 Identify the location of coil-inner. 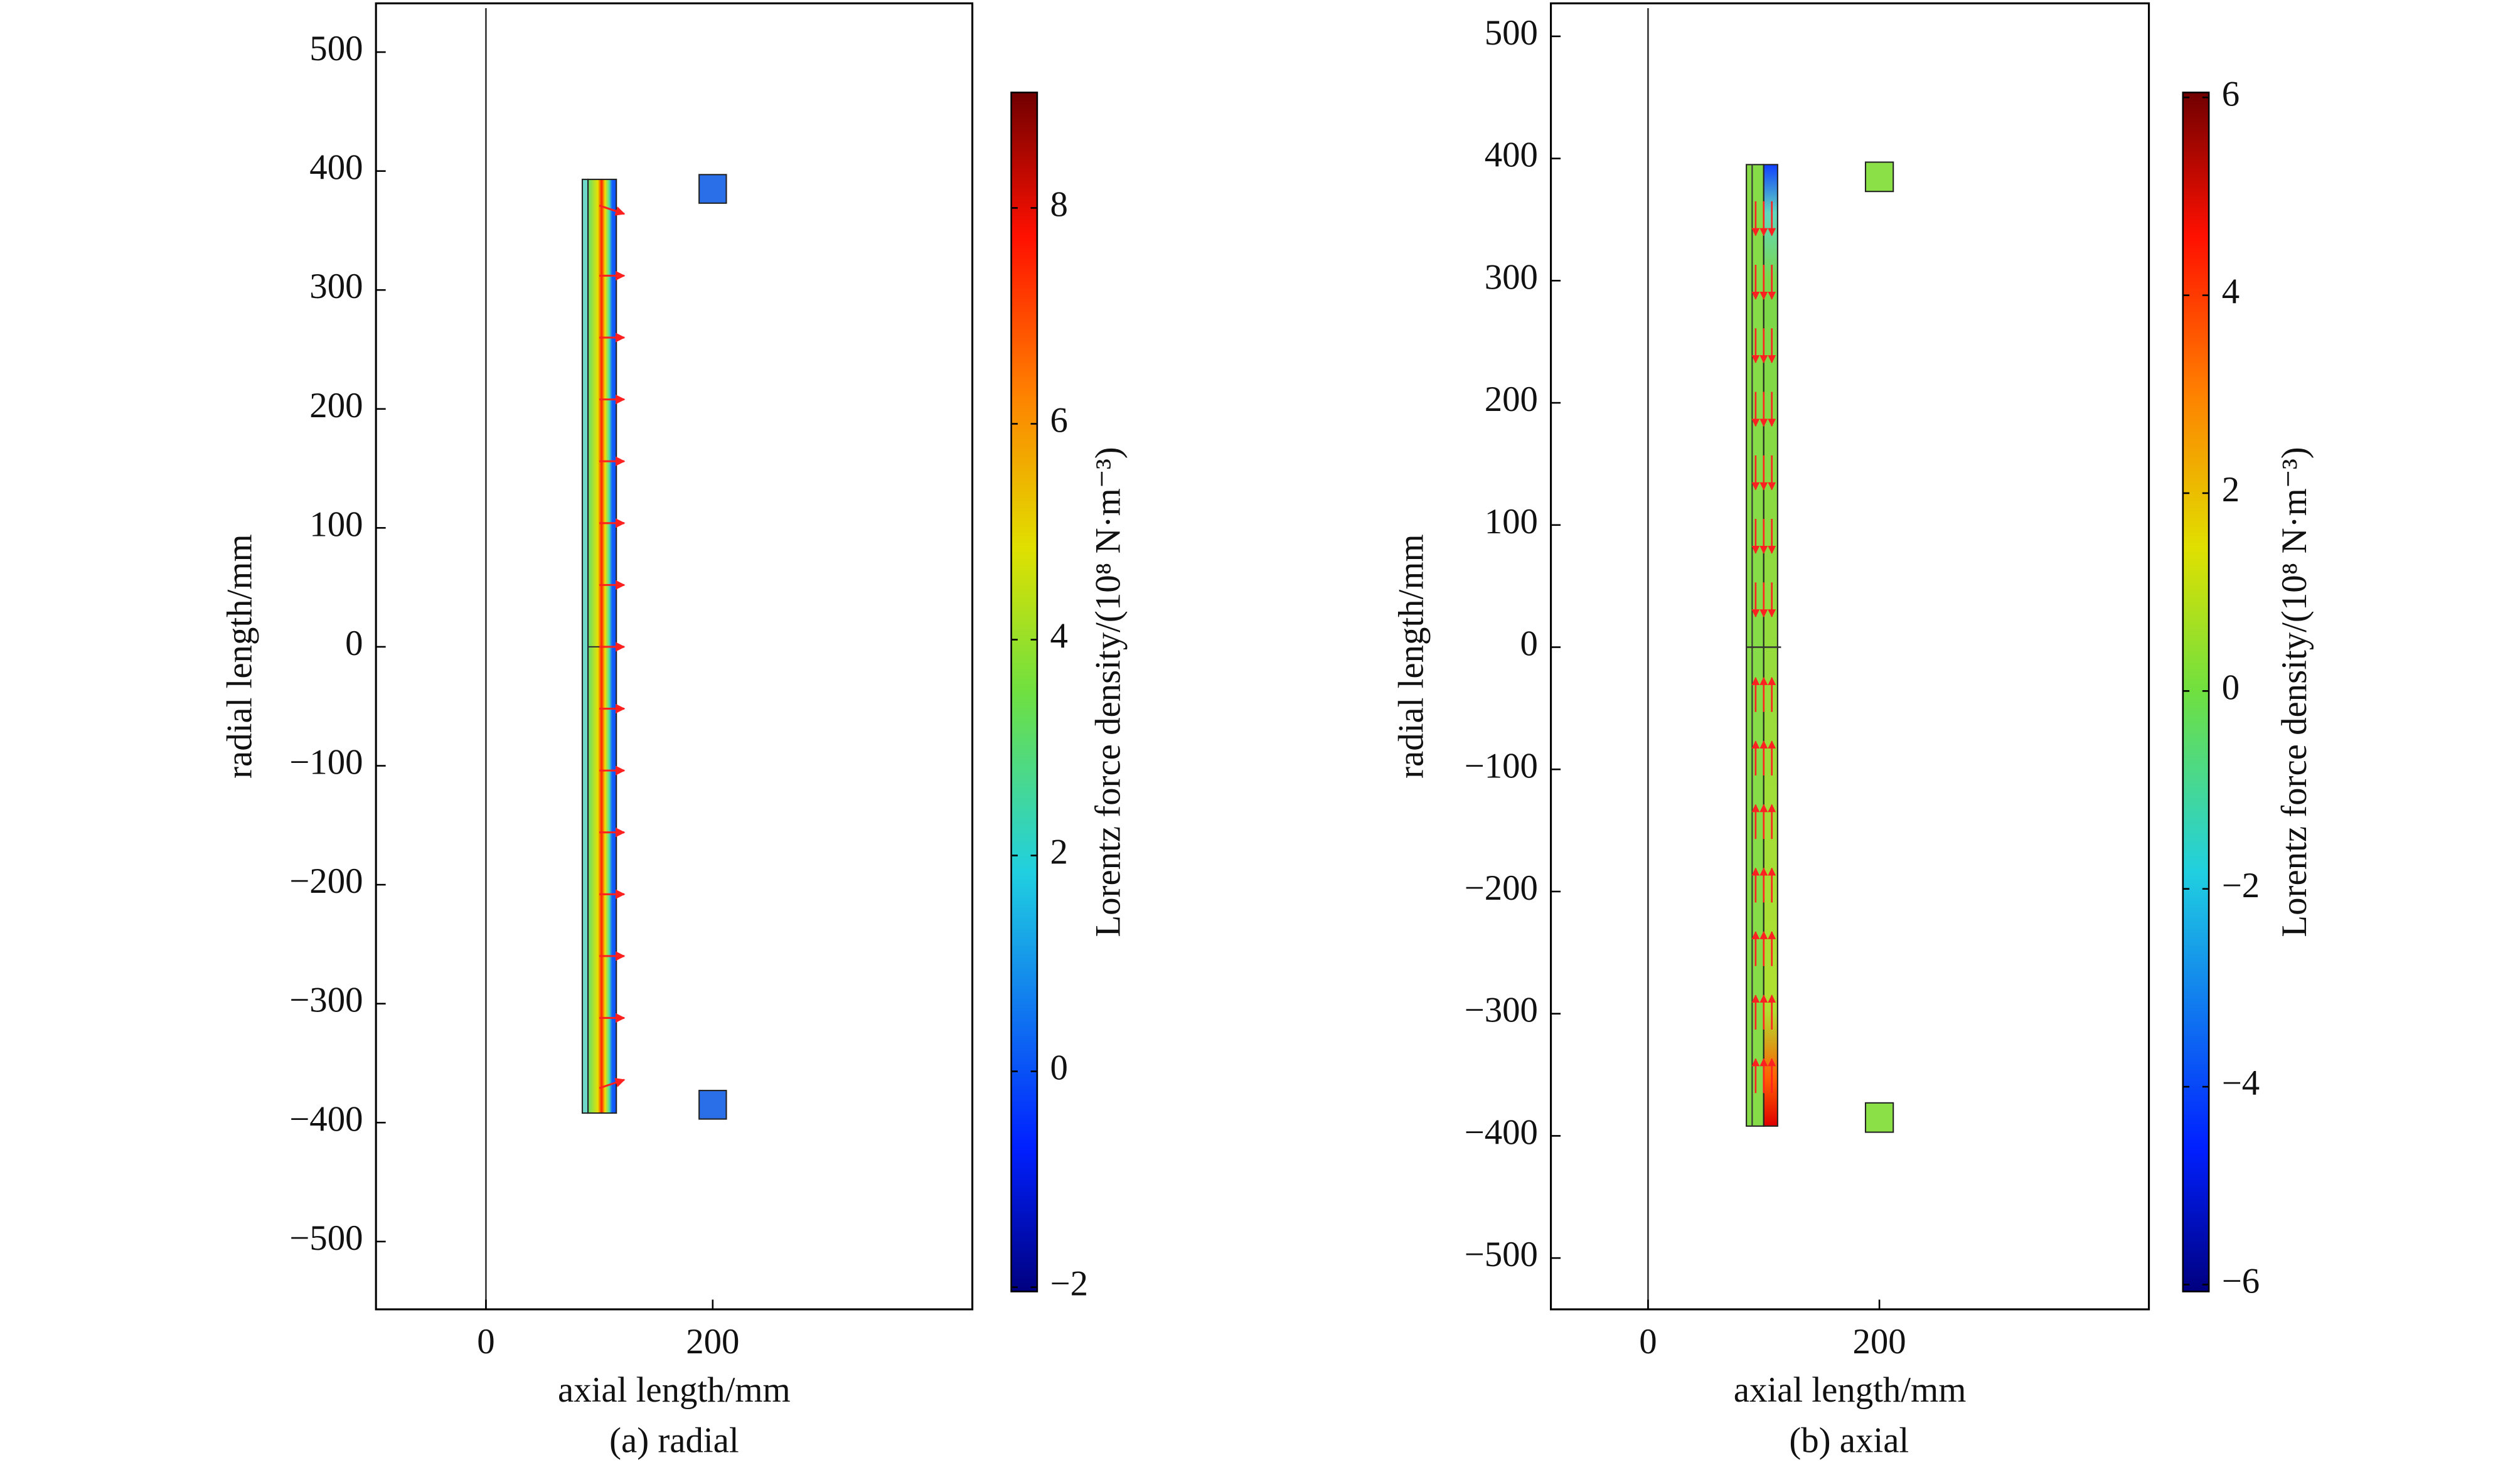
(585, 646).